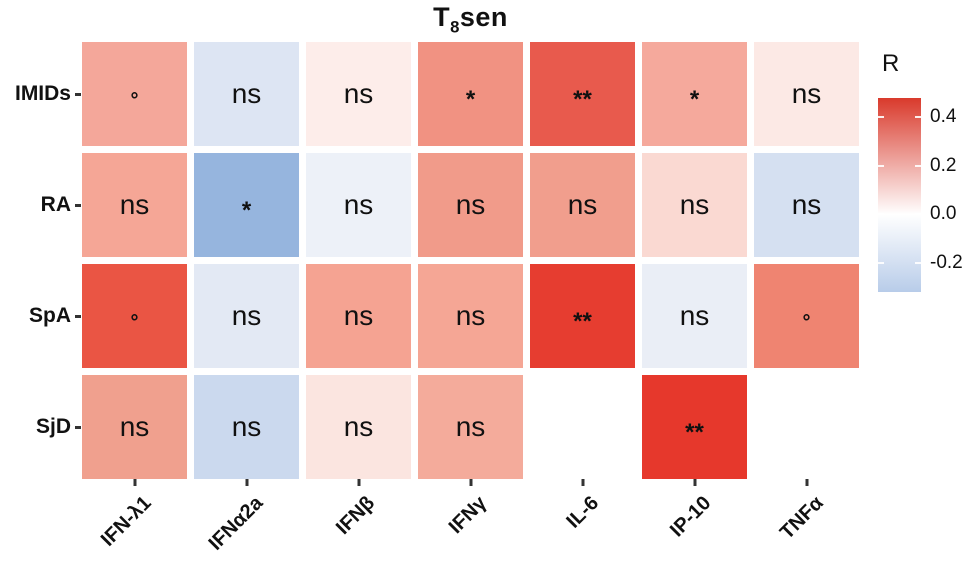 Image resolution: width=975 pixels, height=563 pixels. I want to click on colorbar-tick-label: 0.4, so click(943, 117).